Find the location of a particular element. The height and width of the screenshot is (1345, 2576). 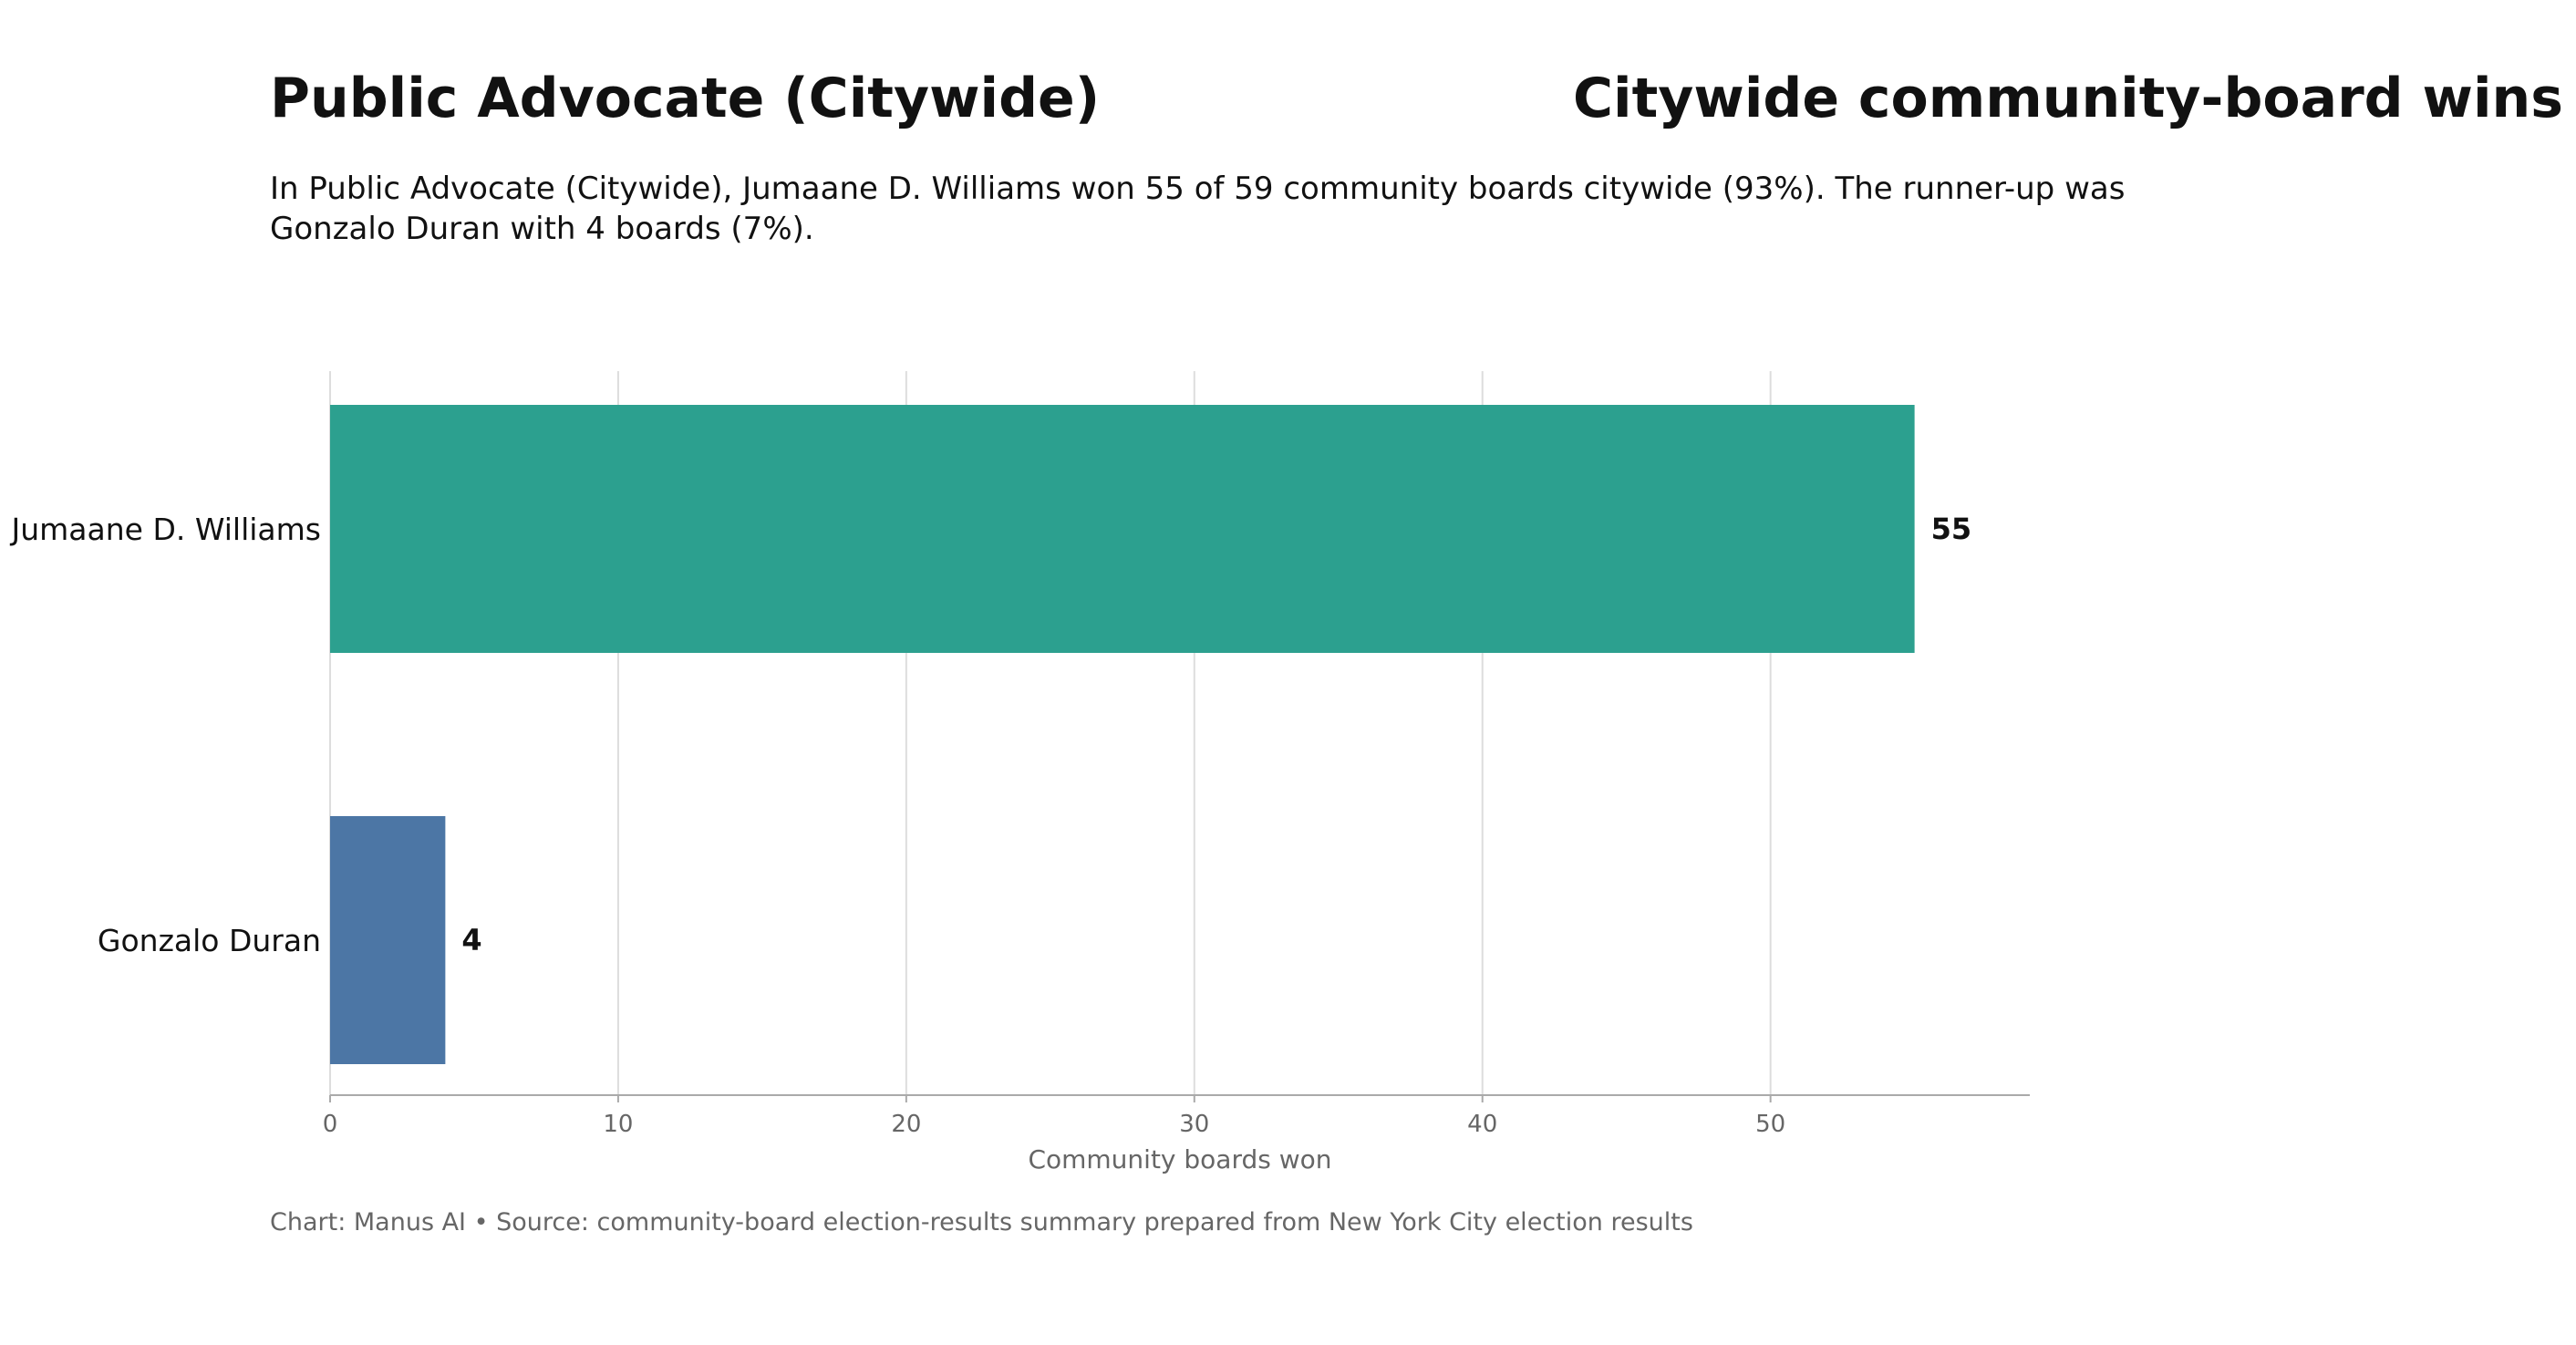

y-category-label: Jumaane D. Williams is located at coordinates (165, 529).